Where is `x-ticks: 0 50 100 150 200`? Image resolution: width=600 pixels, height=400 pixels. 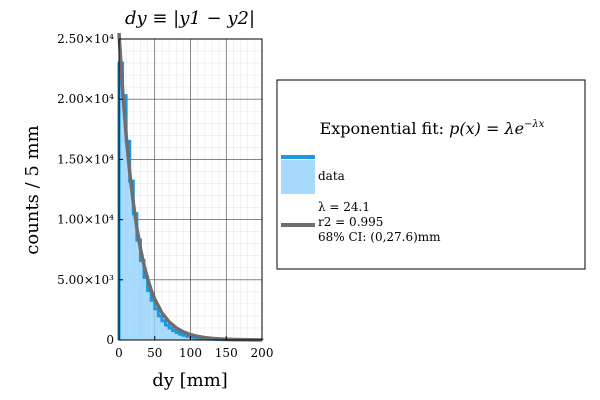
x-ticks: 0 50 100 150 200 is located at coordinates (194, 348).